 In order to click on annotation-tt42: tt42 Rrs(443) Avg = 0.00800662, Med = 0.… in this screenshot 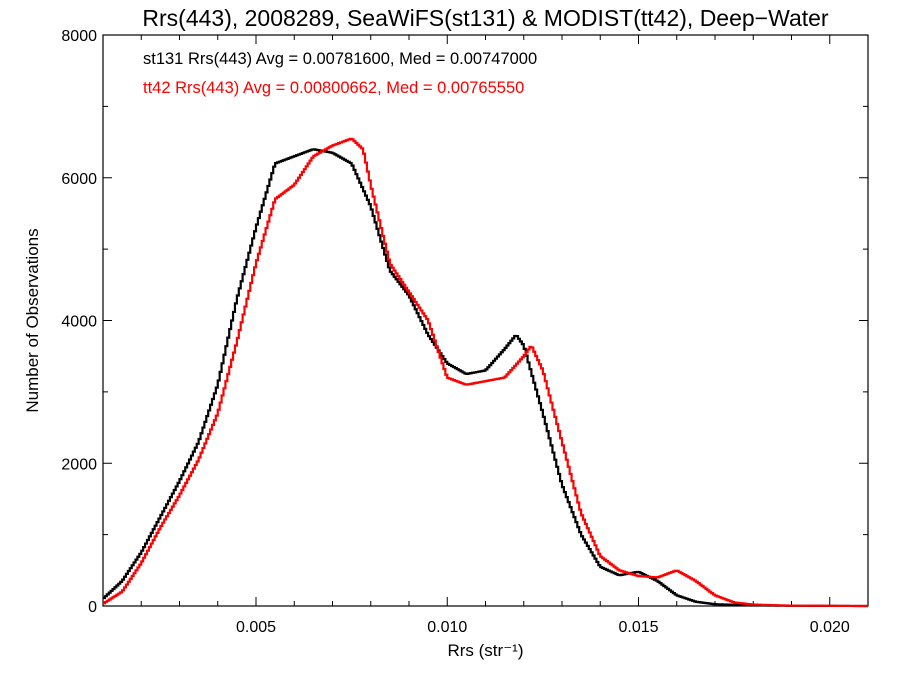, I will do `click(333, 88)`.